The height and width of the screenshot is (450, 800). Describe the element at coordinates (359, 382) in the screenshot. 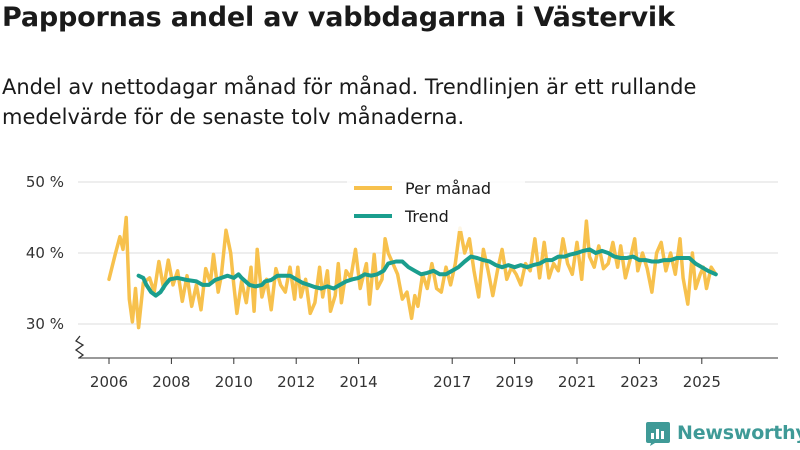

I see `x-tick-label: 2014` at that location.